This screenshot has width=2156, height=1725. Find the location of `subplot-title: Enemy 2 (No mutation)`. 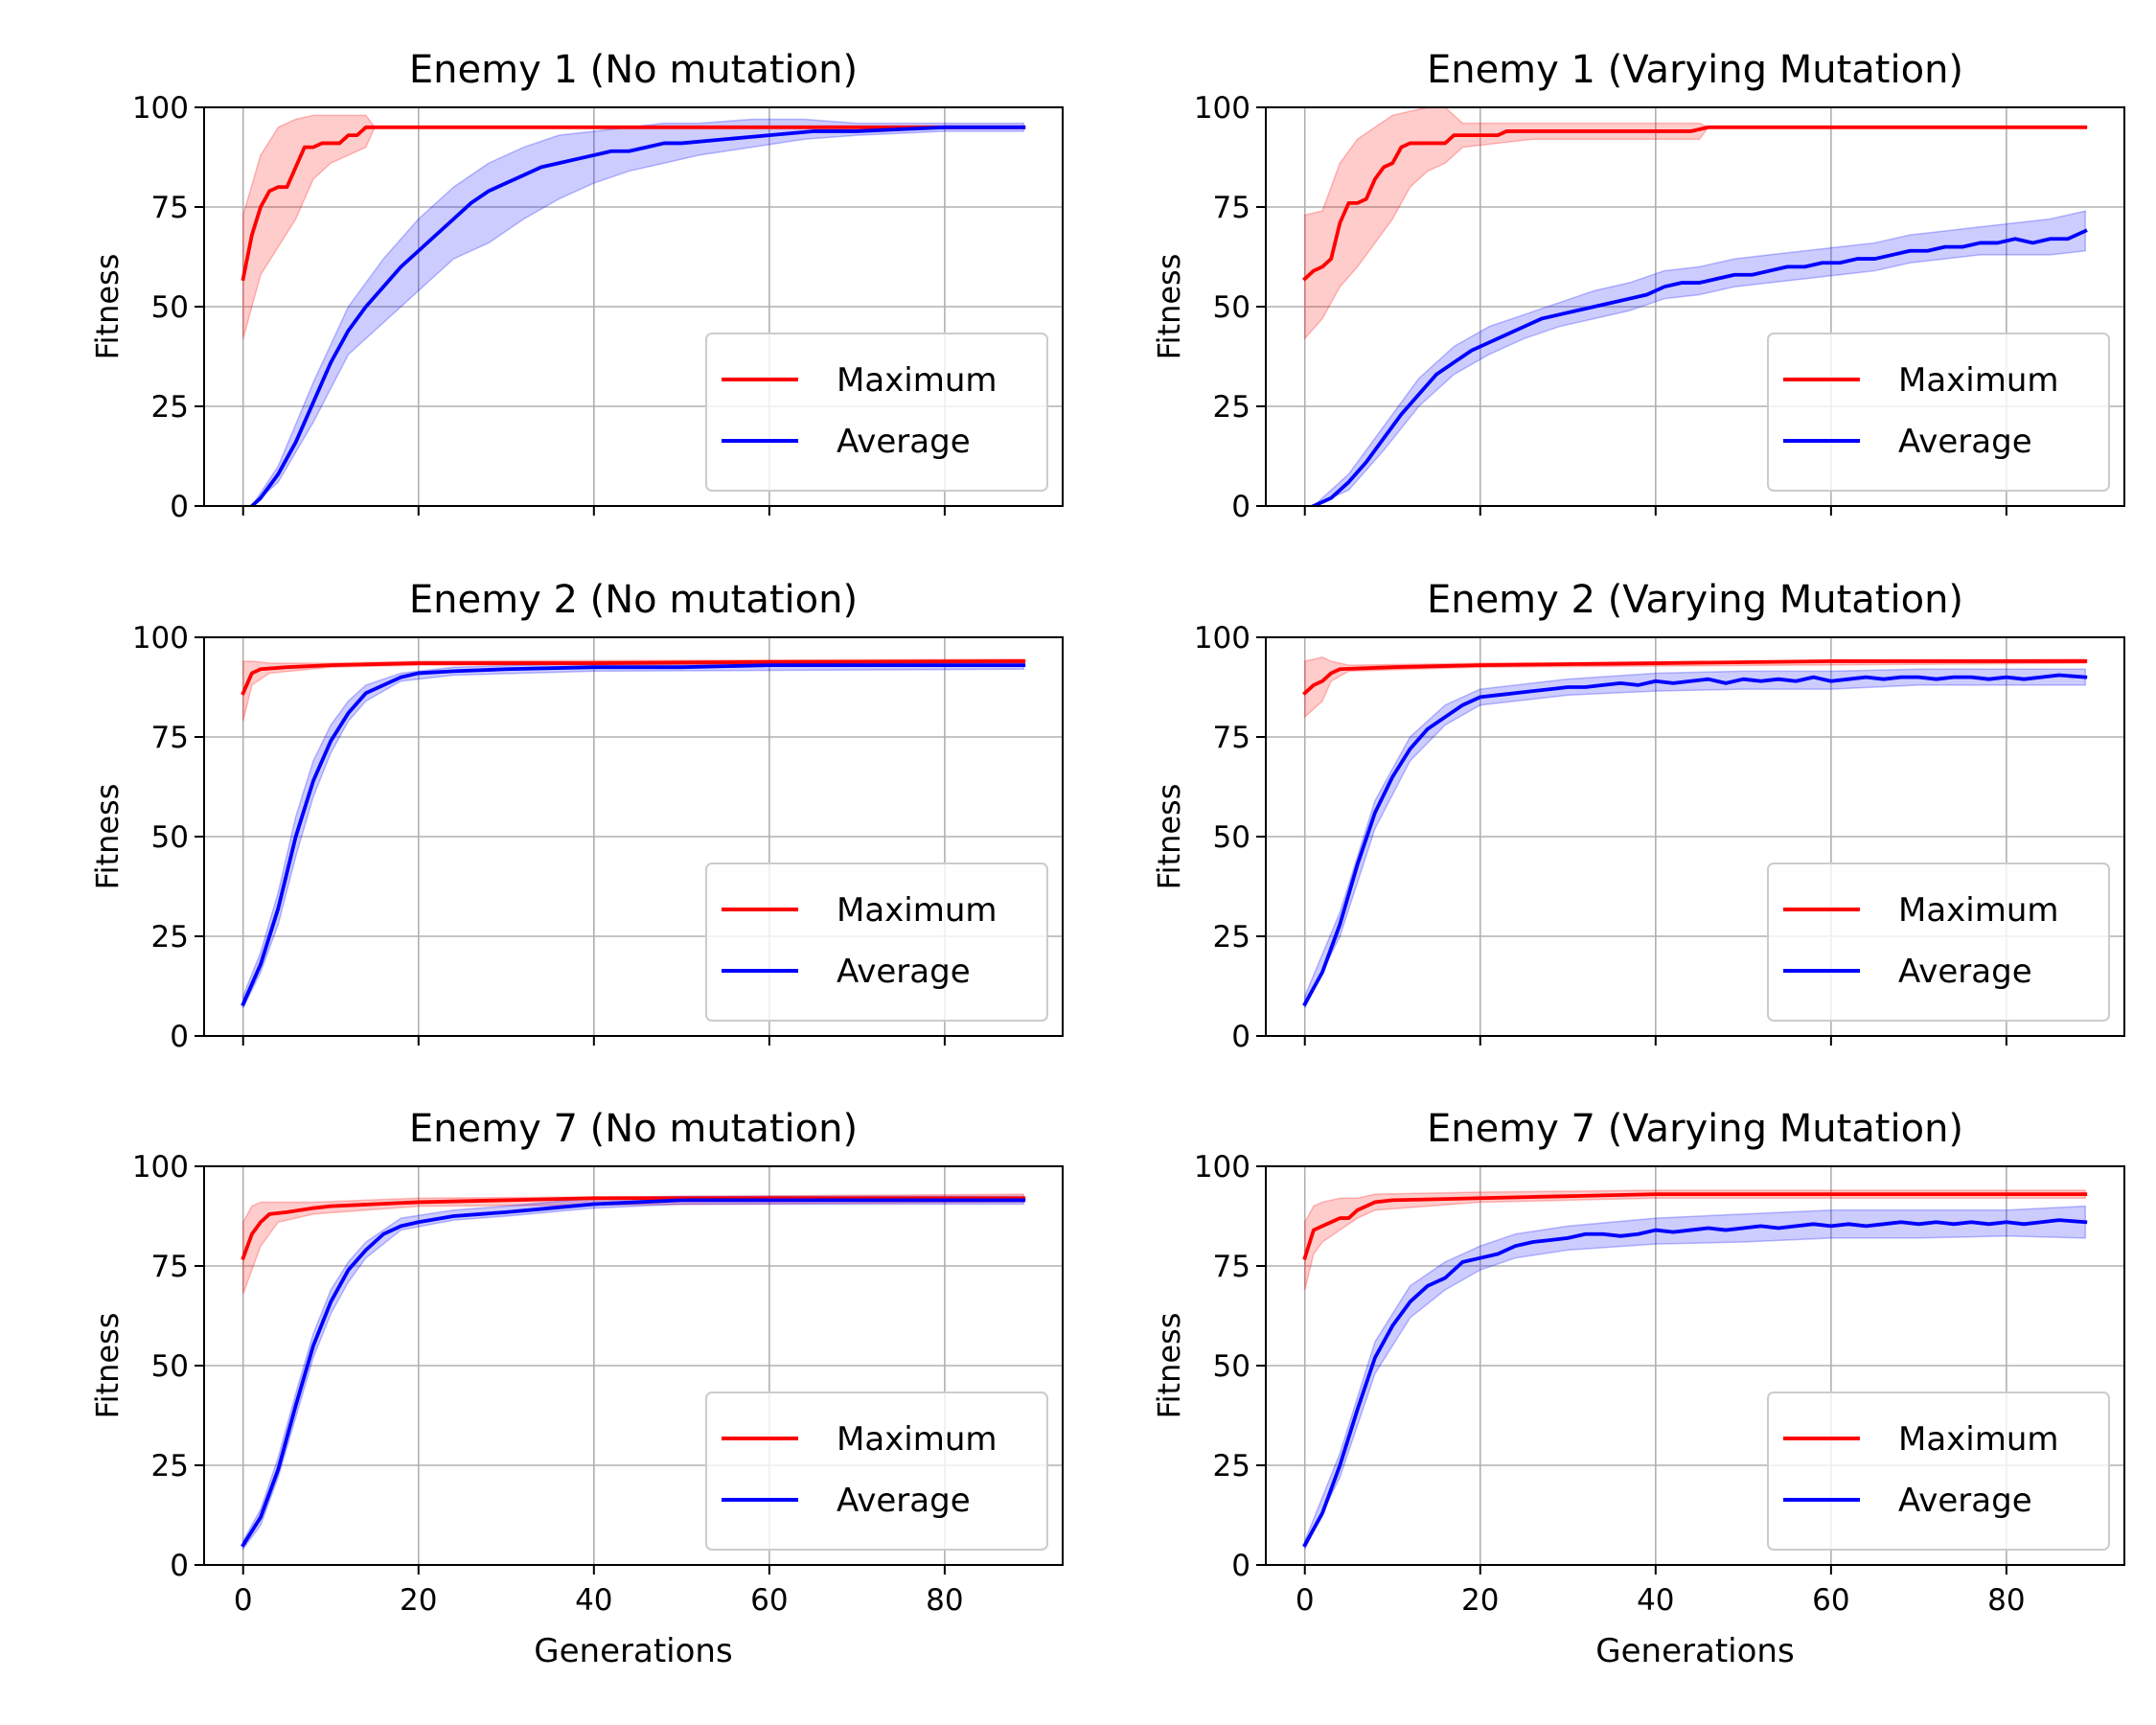

subplot-title: Enemy 2 (No mutation) is located at coordinates (633, 600).